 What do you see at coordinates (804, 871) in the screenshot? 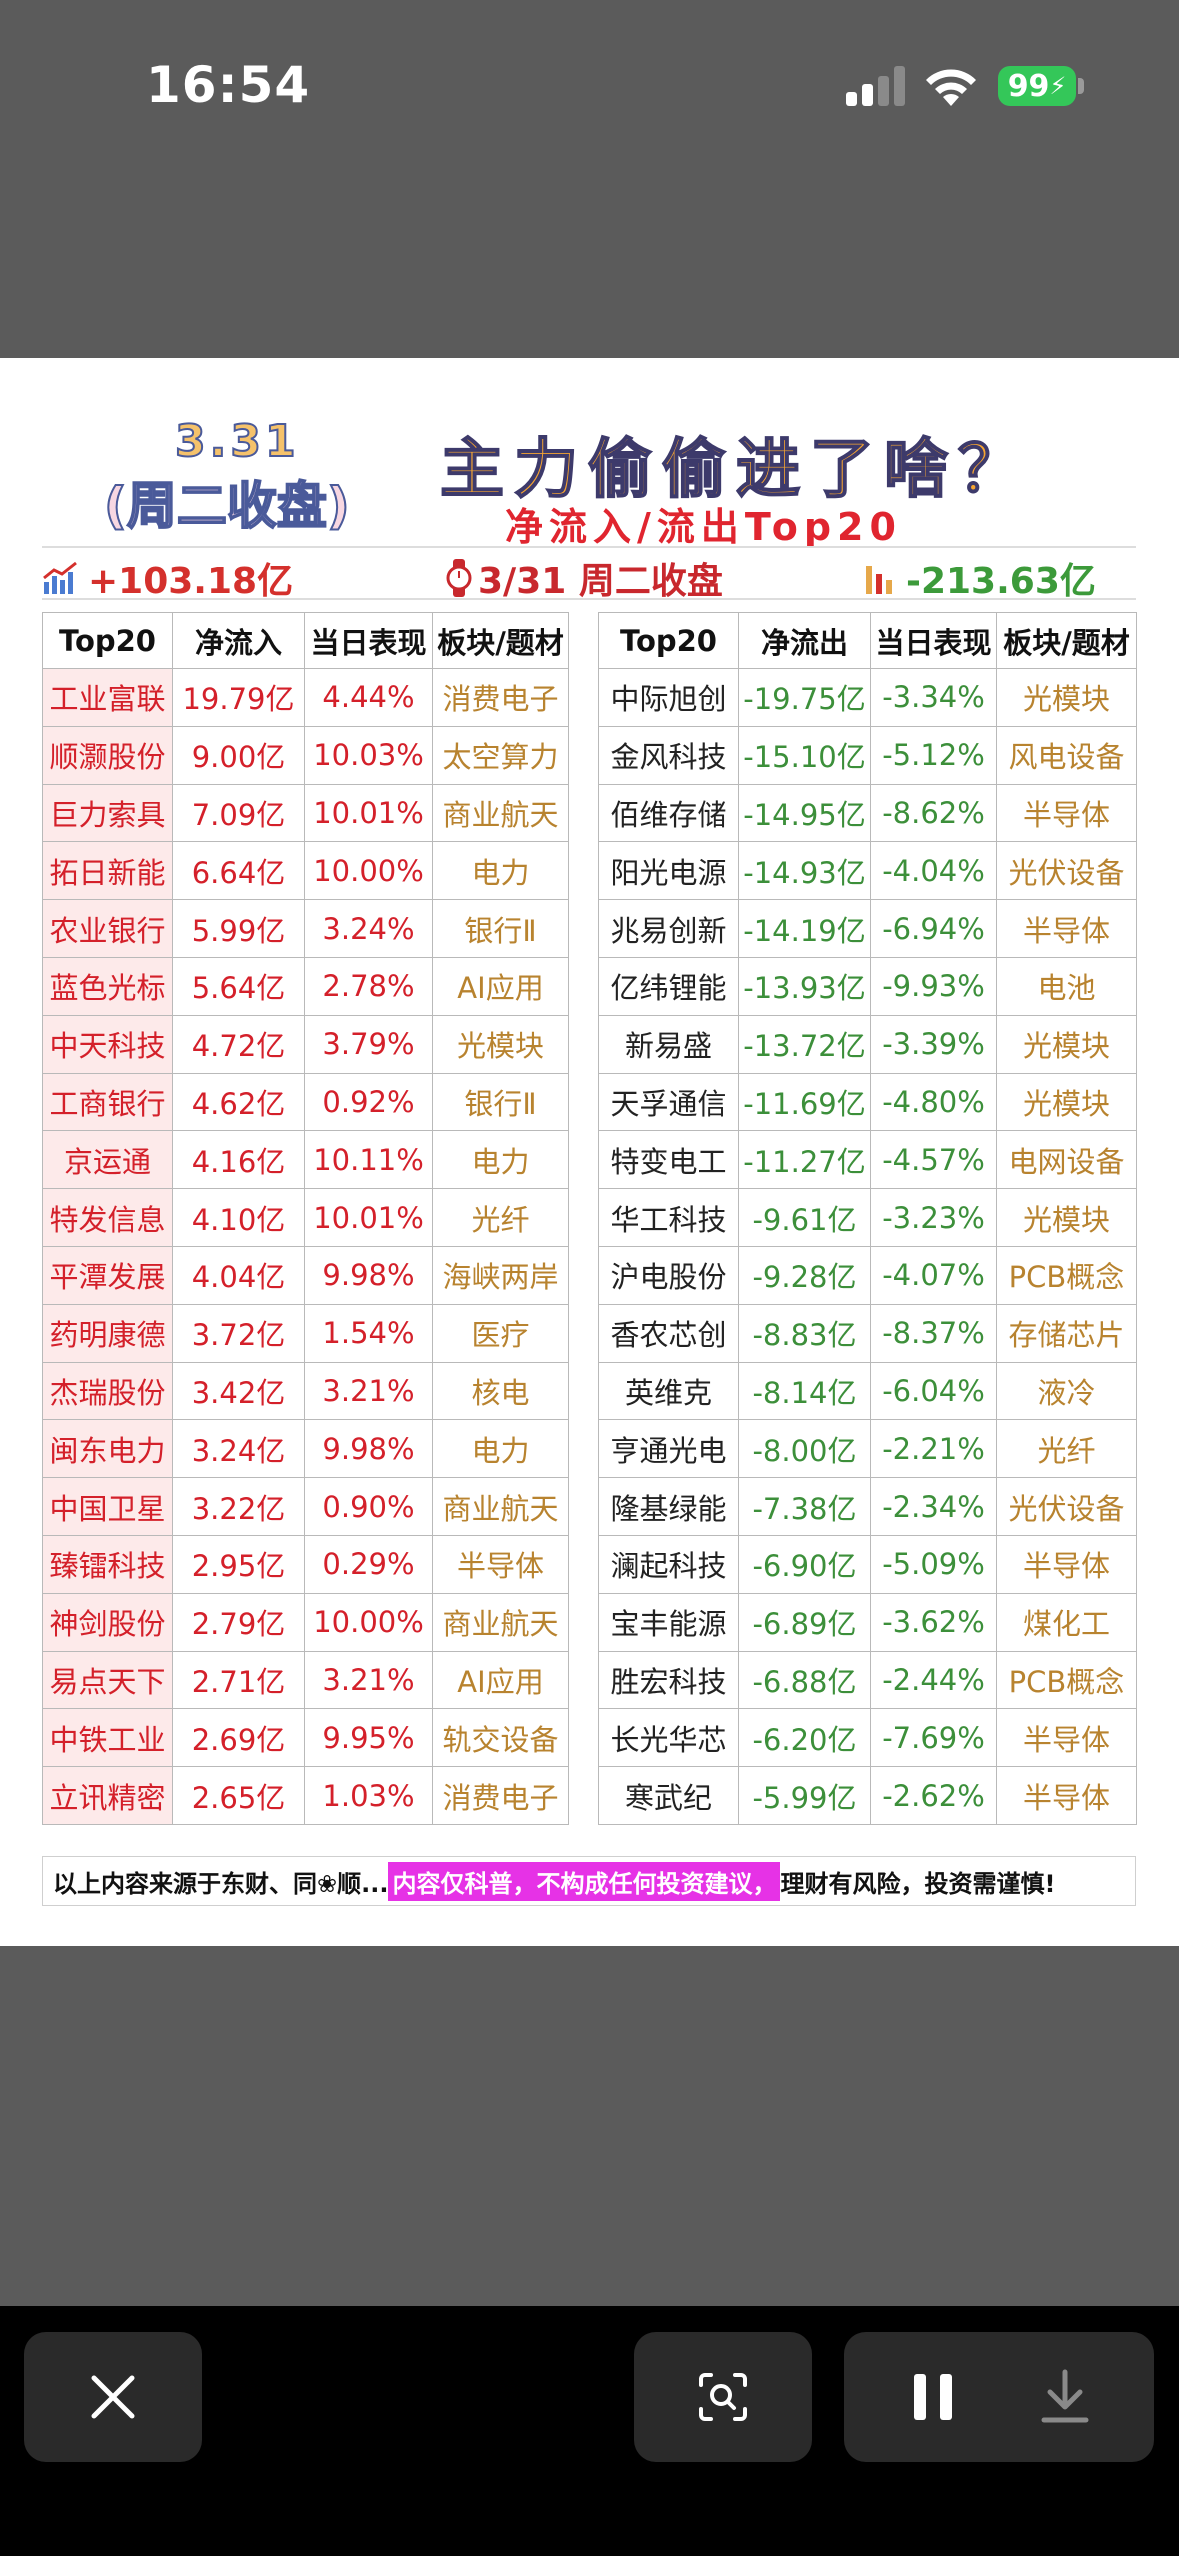
I see `net-flow-cell: -14.93亿` at bounding box center [804, 871].